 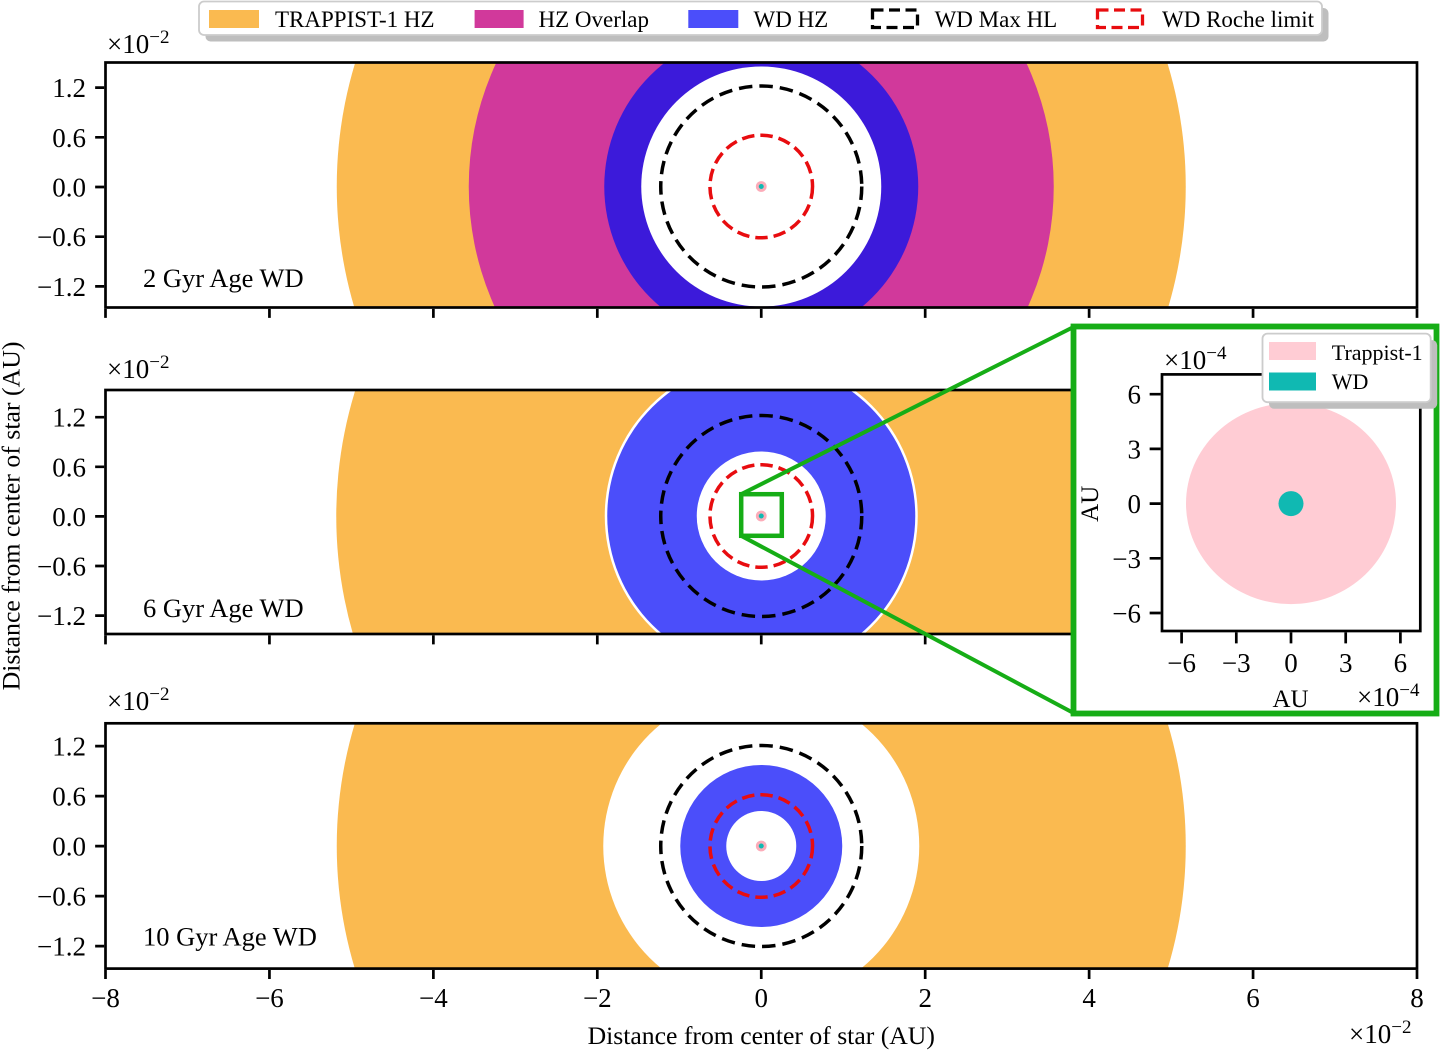 I want to click on svg-text: WD Roche limit, so click(x=1238, y=19).